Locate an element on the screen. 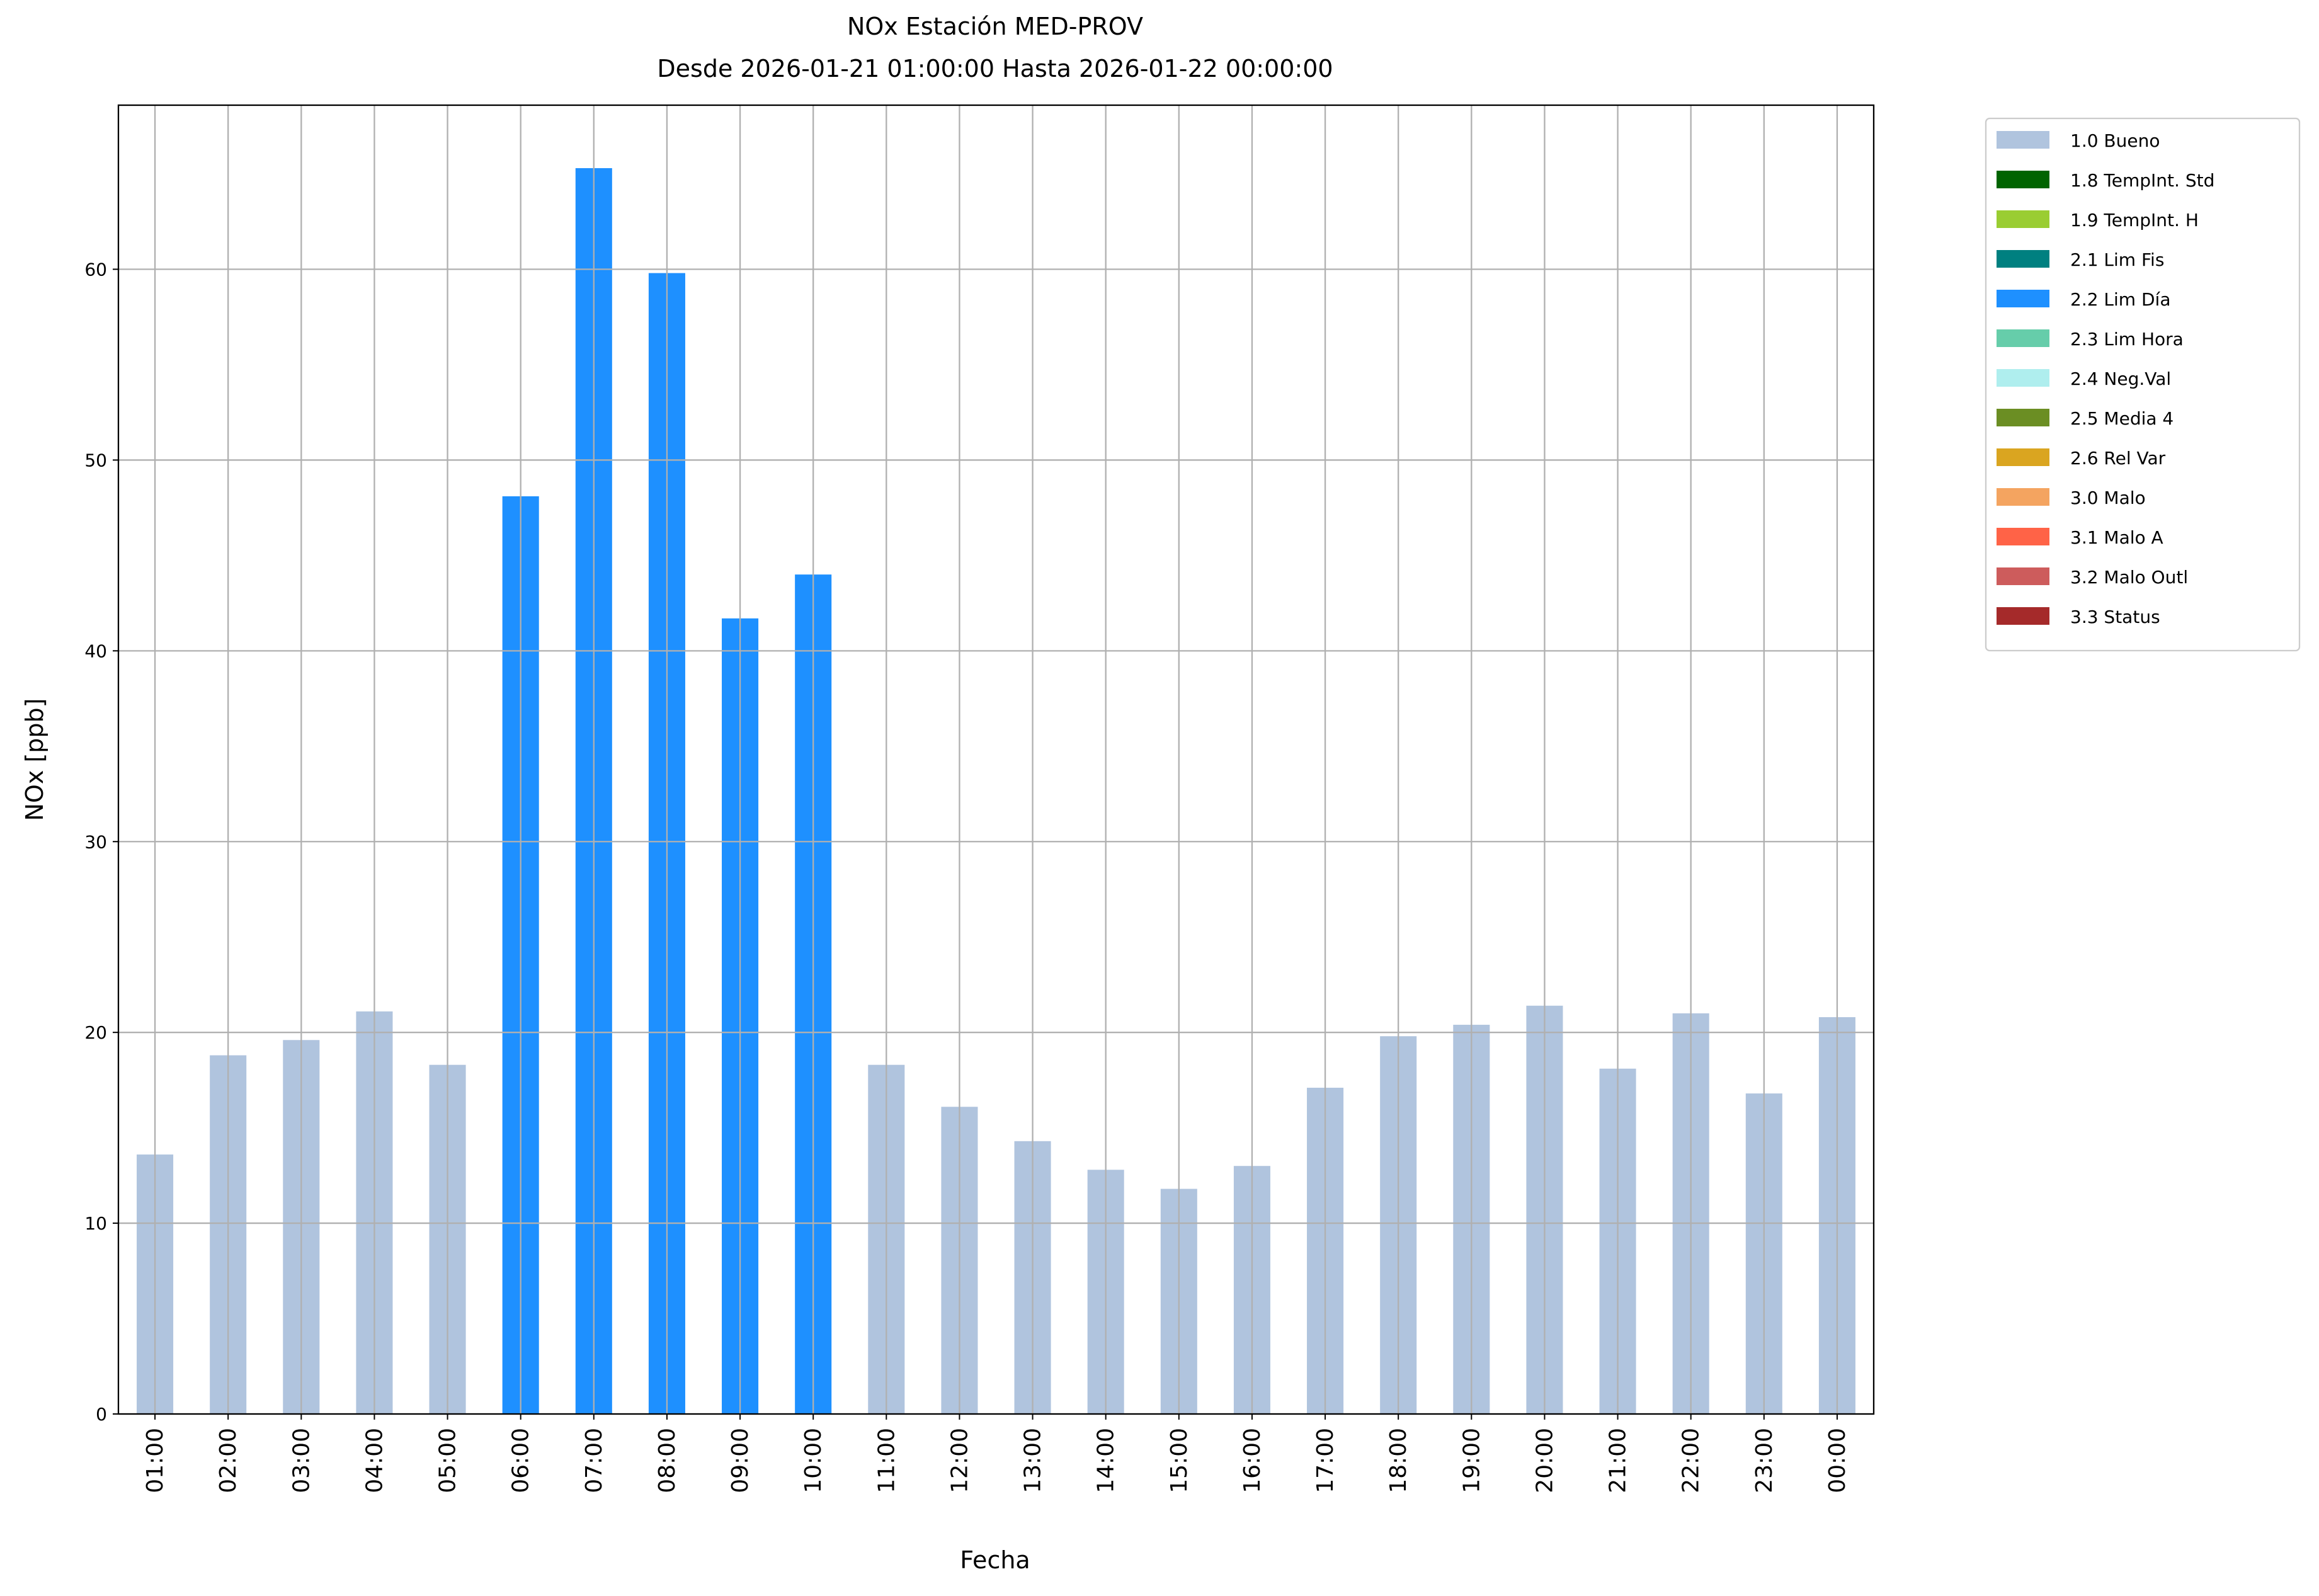 Image resolution: width=2319 pixels, height=1596 pixels. x-tick-label: 02:00 is located at coordinates (228, 1460).